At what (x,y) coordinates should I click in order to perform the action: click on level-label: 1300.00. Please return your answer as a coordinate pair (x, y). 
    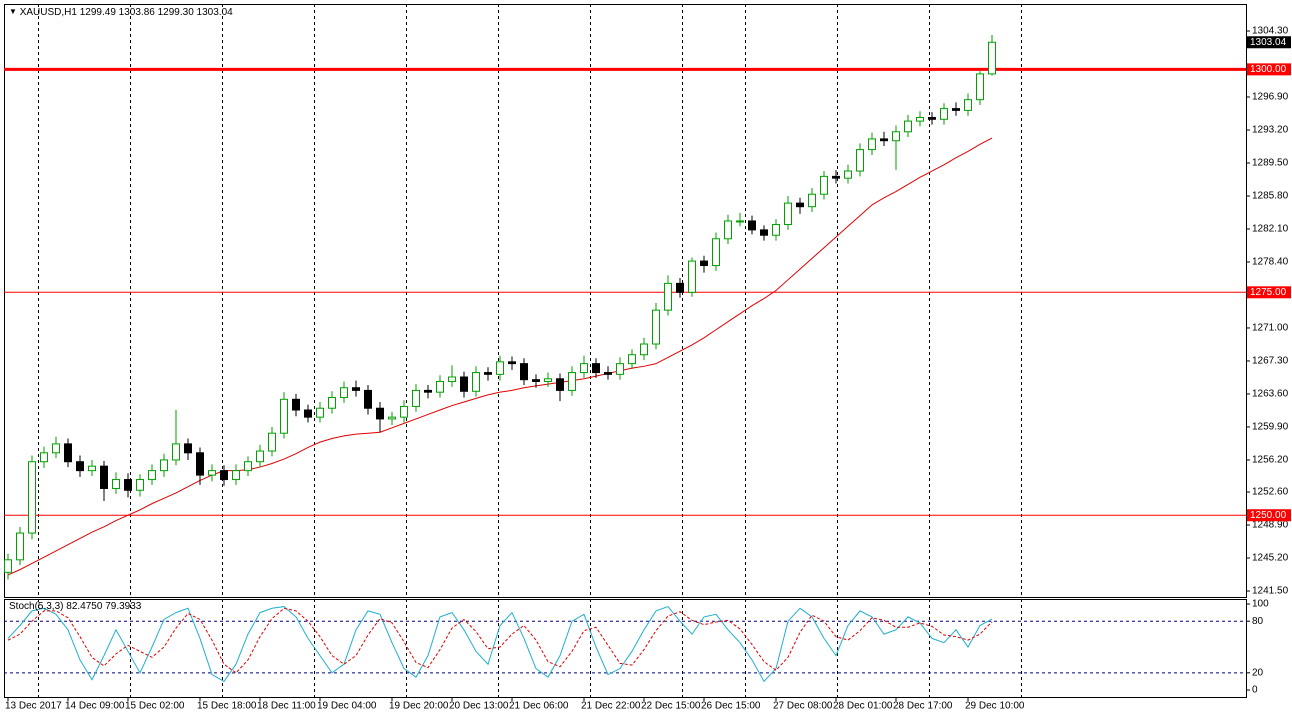
    Looking at the image, I should click on (1268, 69).